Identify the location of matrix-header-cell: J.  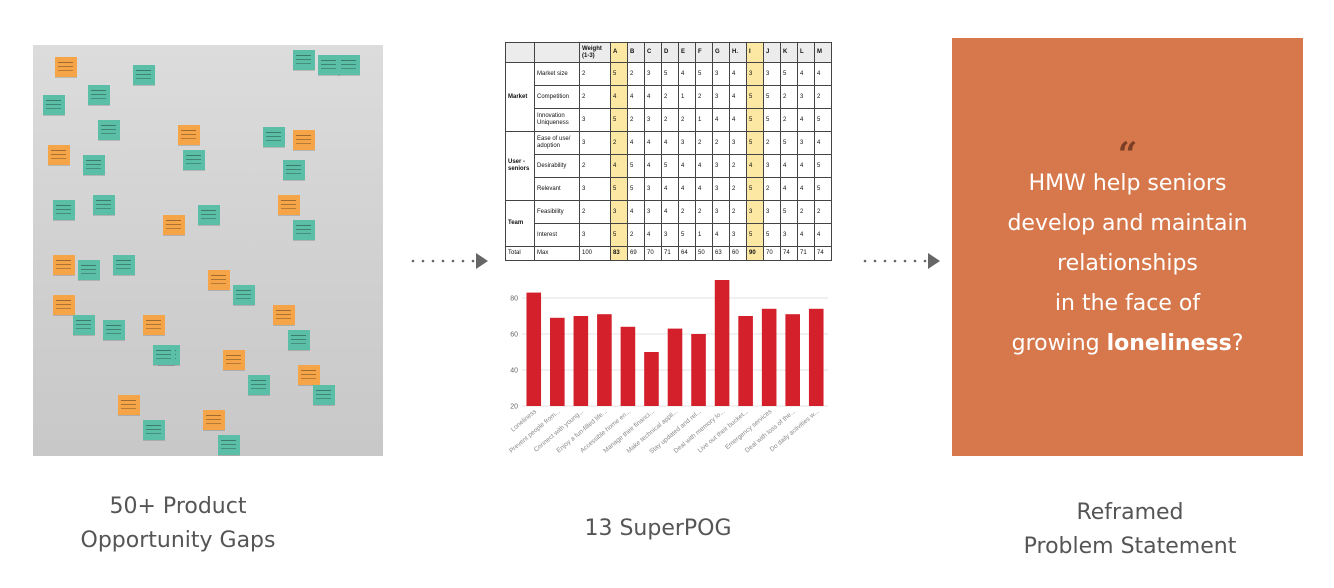
(772, 52).